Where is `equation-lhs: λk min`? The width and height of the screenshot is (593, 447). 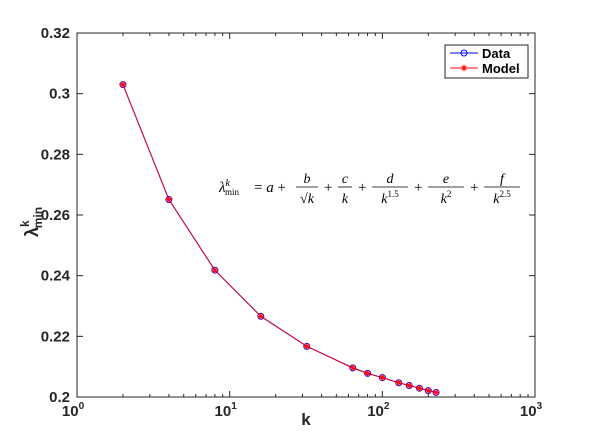 equation-lhs: λk min is located at coordinates (228, 187).